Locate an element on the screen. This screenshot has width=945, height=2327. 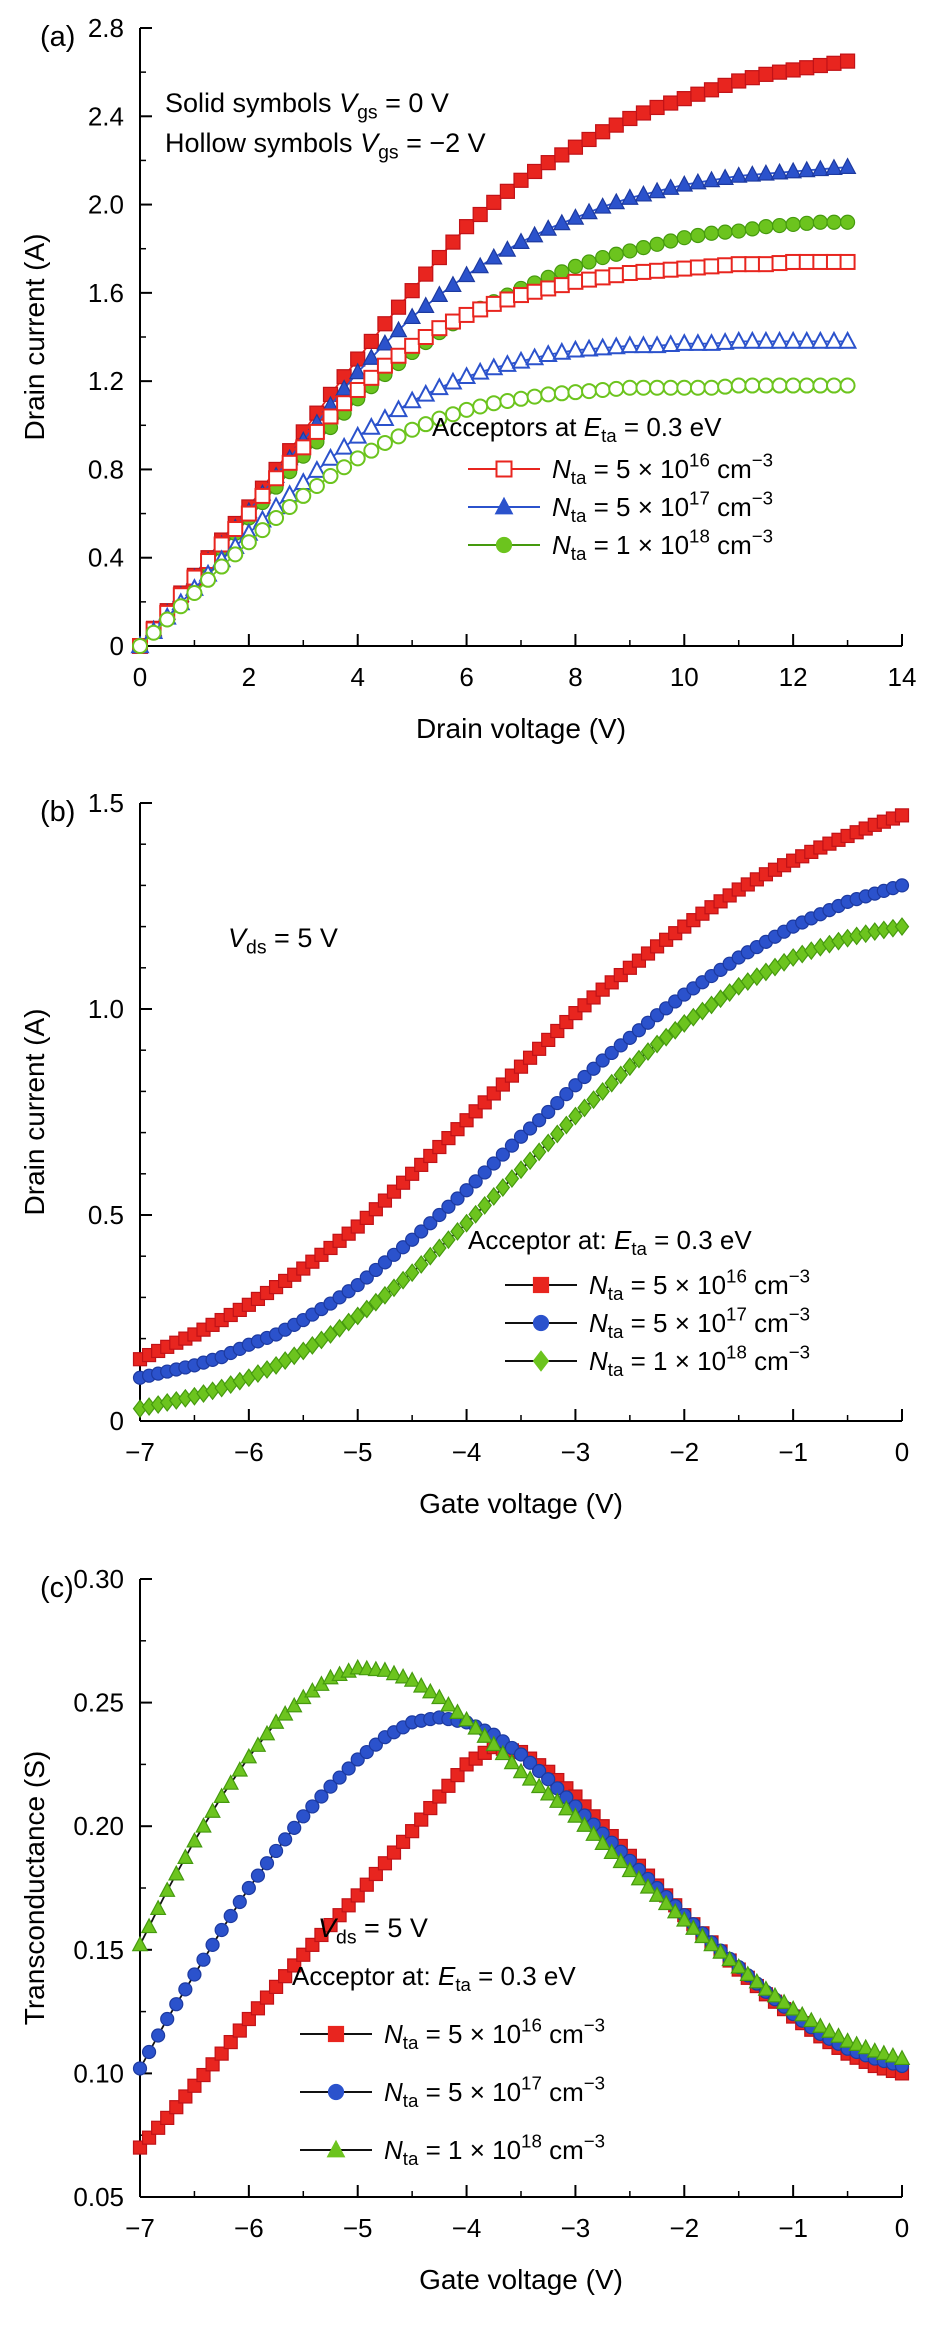
x-tick-label: −6 is located at coordinates (249, 1452).